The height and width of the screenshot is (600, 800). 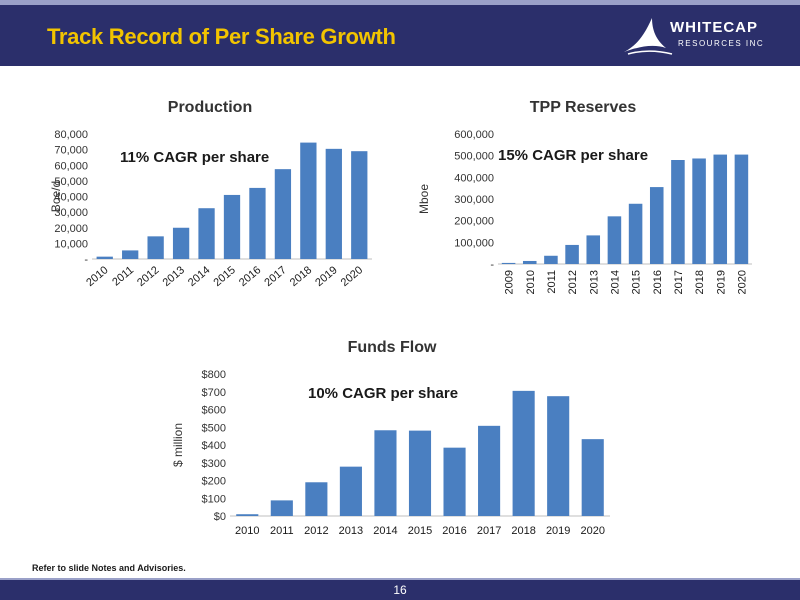 I want to click on y-tick-label: 300,000, so click(x=474, y=200).